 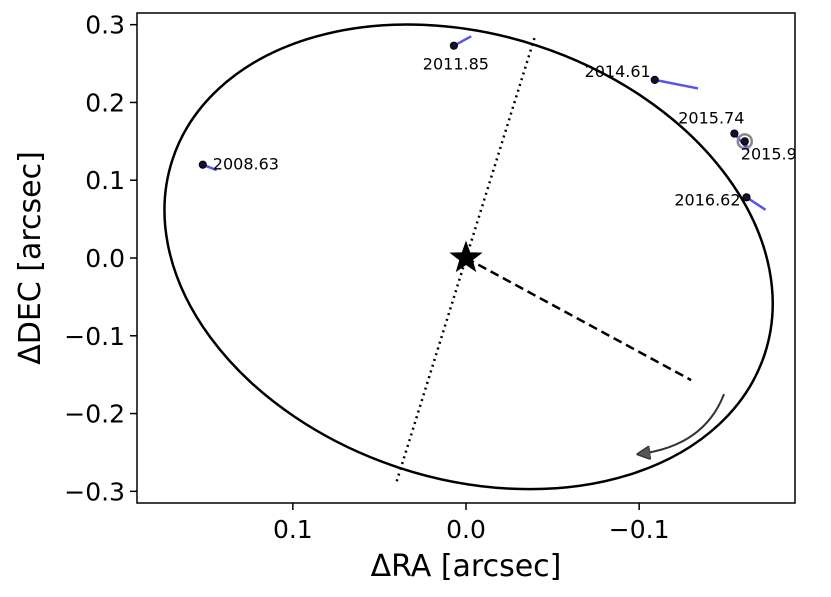 I want to click on epoch-label: 2011.85, so click(x=456, y=64).